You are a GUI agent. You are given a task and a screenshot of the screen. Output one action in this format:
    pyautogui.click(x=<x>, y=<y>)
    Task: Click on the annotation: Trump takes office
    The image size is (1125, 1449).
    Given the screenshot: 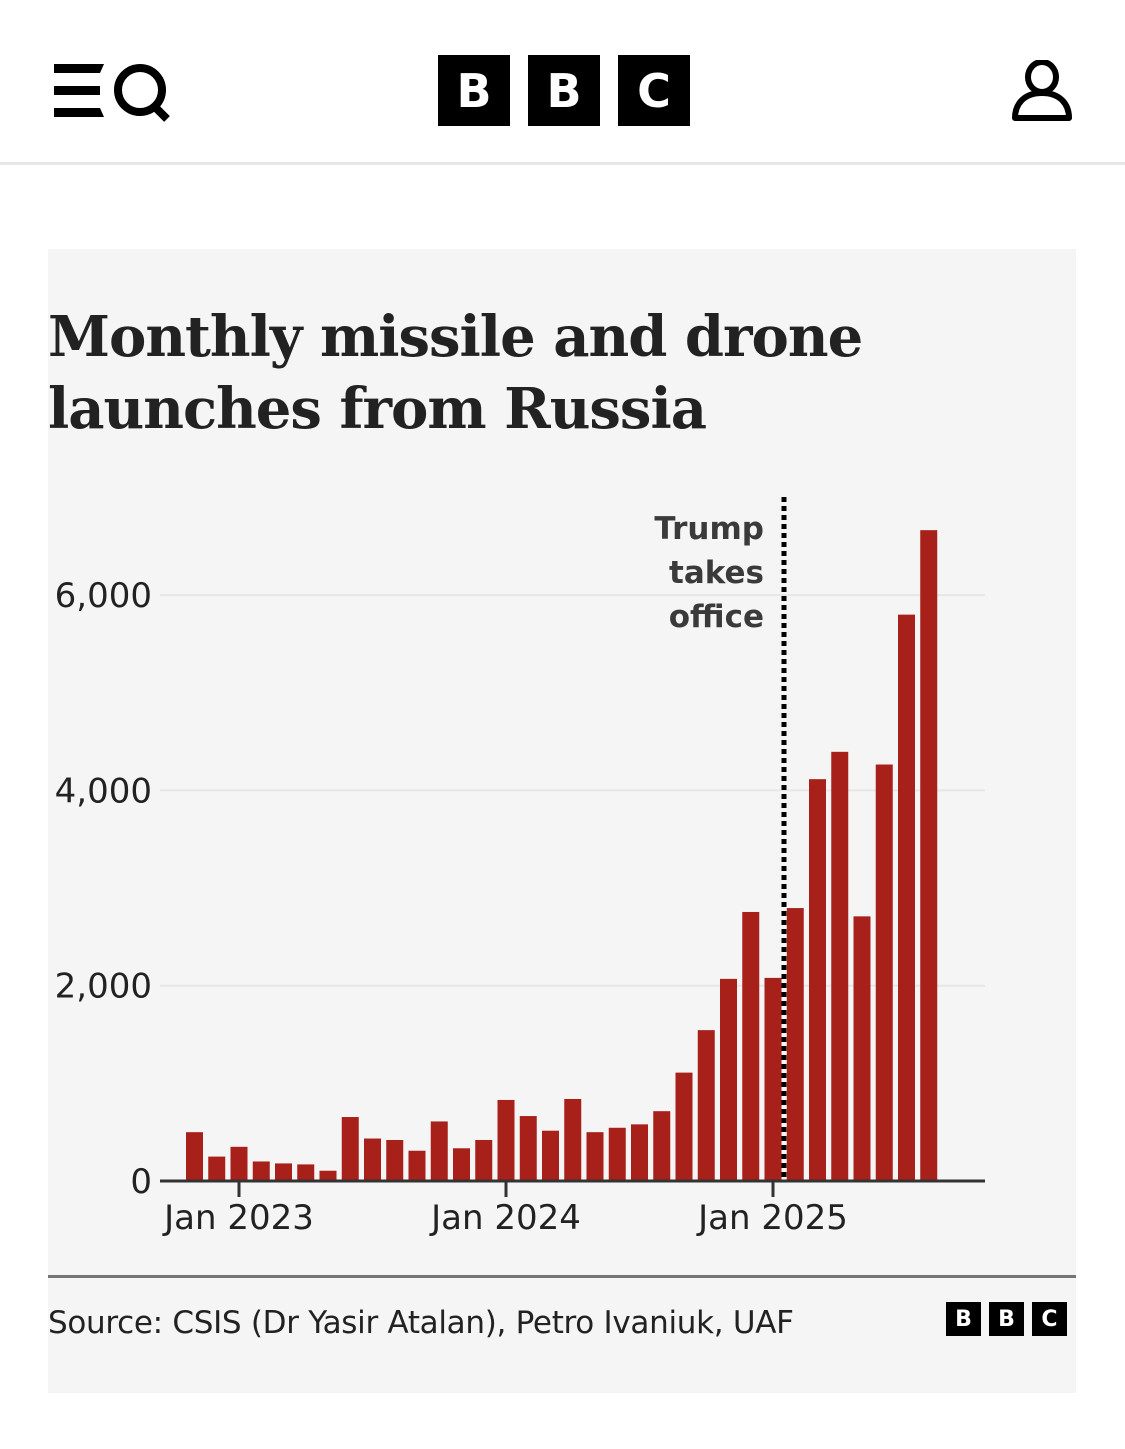 What is the action you would take?
    pyautogui.click(x=720, y=839)
    